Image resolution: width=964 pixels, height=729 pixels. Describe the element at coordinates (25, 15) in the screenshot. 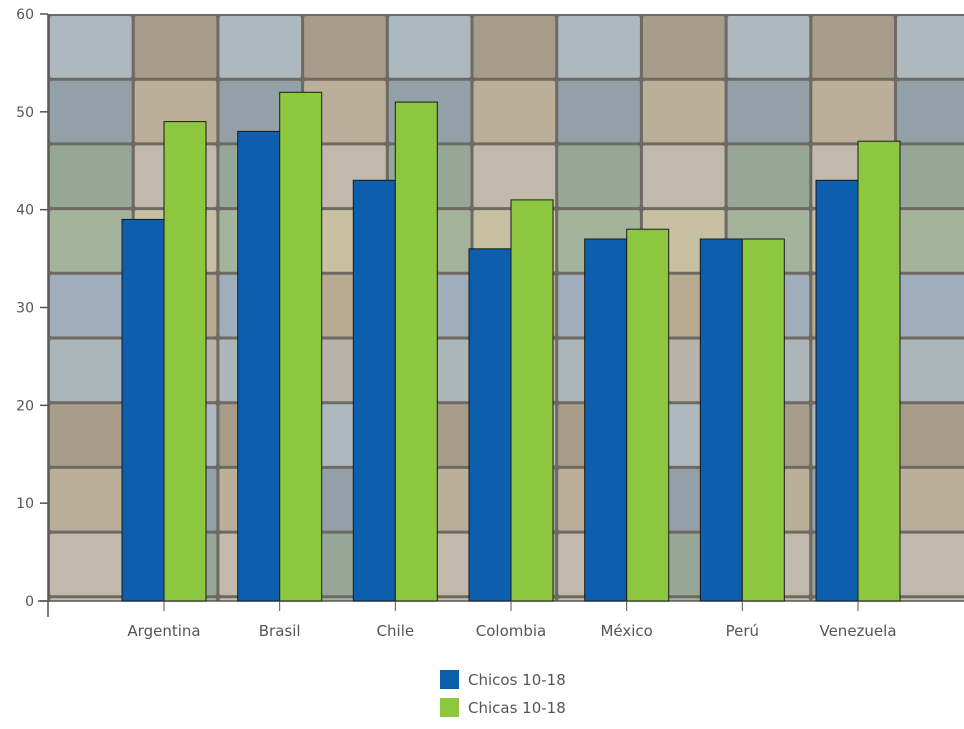

I see `y-tick-label: 60` at that location.